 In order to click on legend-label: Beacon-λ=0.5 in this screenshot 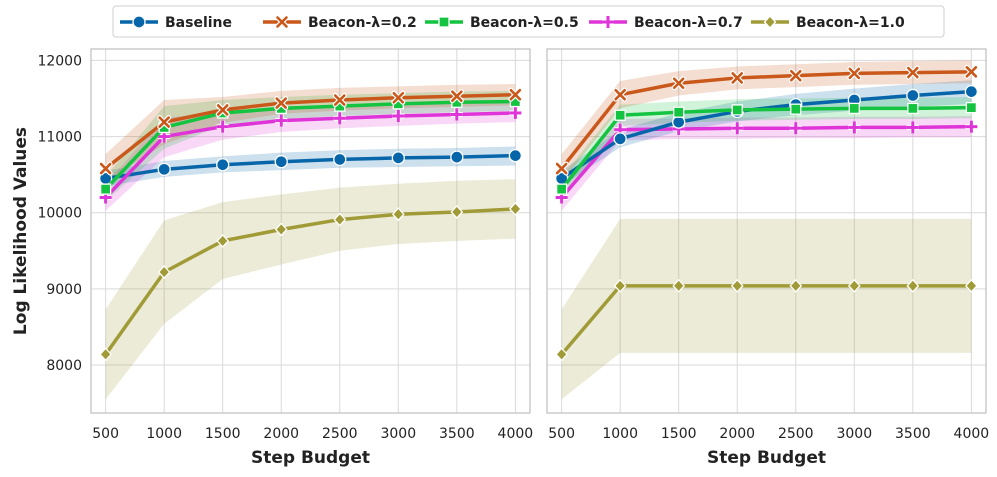, I will do `click(524, 23)`.